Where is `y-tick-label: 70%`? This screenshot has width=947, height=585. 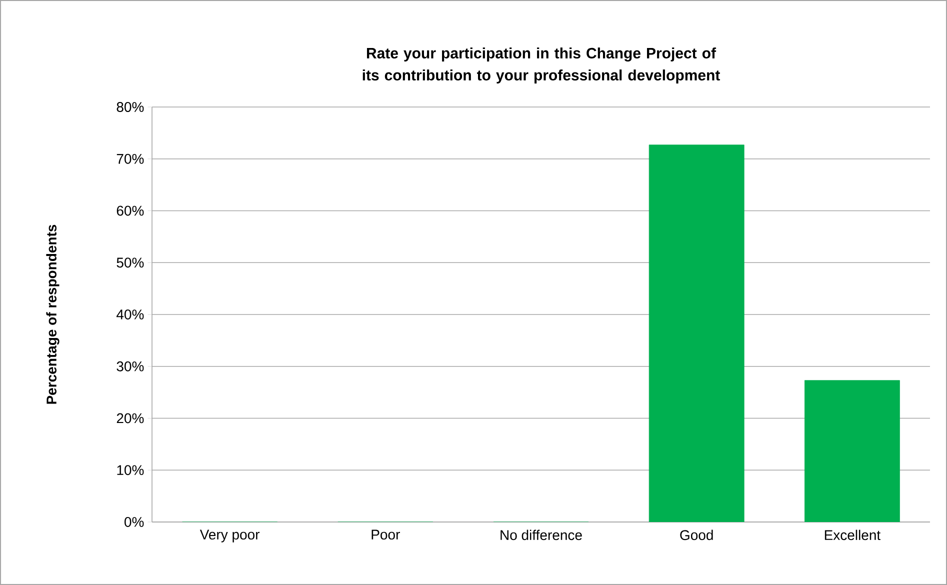 y-tick-label: 70% is located at coordinates (130, 159).